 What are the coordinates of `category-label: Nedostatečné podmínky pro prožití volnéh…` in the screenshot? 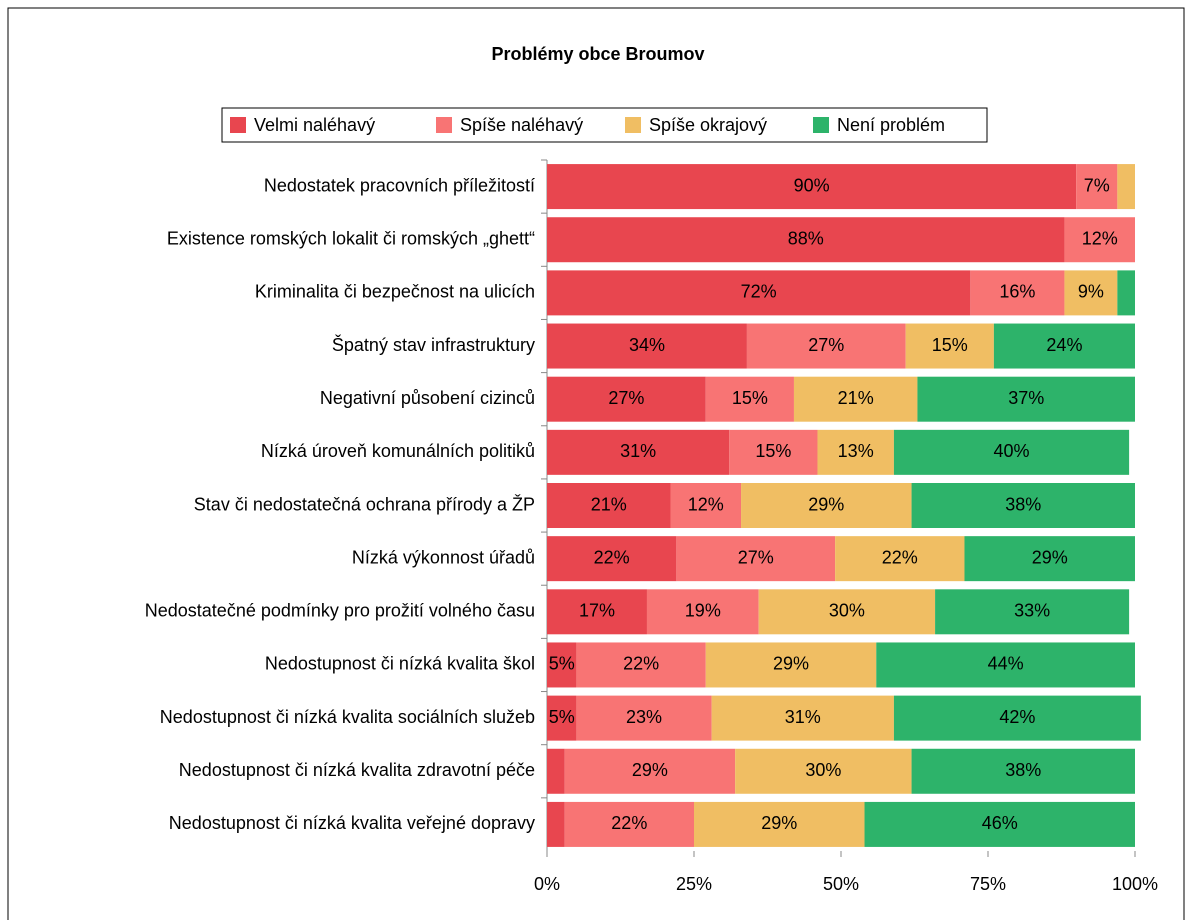 It's located at (340, 611).